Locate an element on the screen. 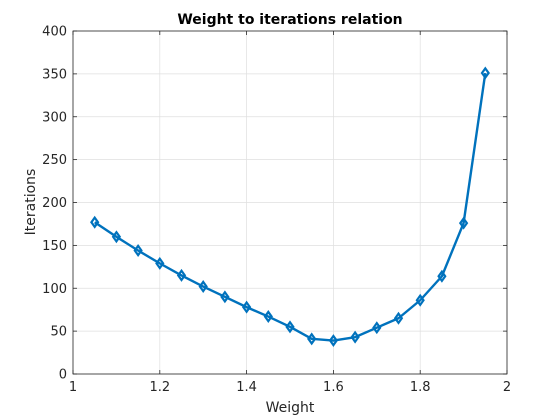  y-tick-label: 300 is located at coordinates (54, 117).